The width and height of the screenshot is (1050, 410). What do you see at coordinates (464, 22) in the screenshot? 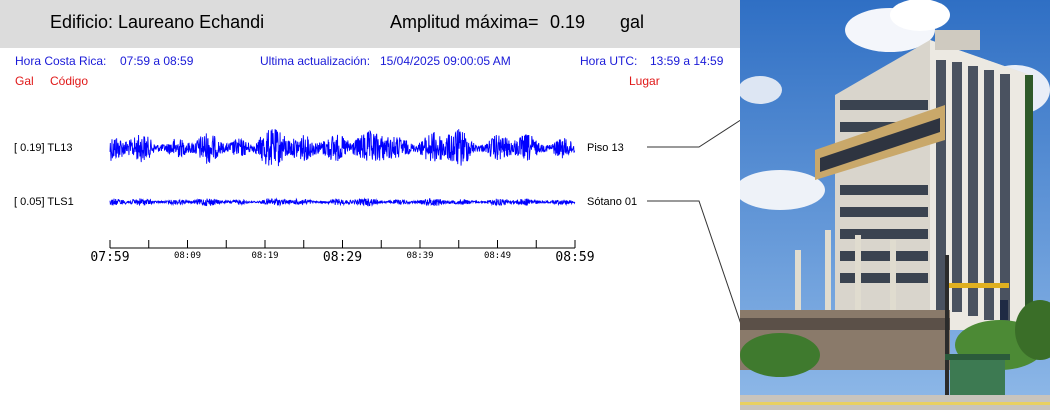
I see `amplitude-label: Amplitud máxima=` at bounding box center [464, 22].